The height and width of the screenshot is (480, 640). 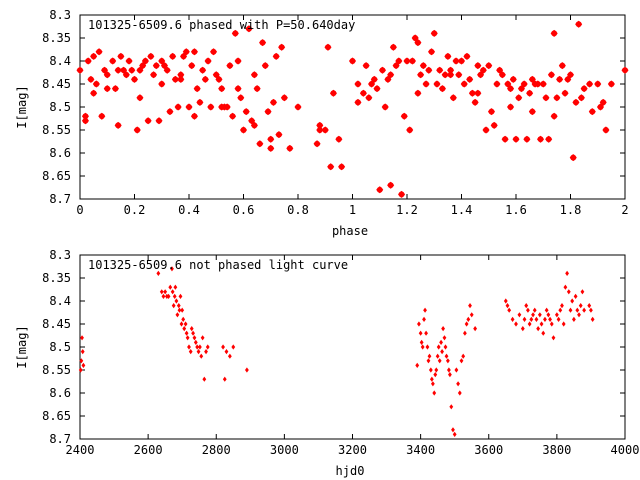 What do you see at coordinates (221, 25) in the screenshot?
I see `chart-title: 101325-6509.6 phased with P=50.640day` at bounding box center [221, 25].